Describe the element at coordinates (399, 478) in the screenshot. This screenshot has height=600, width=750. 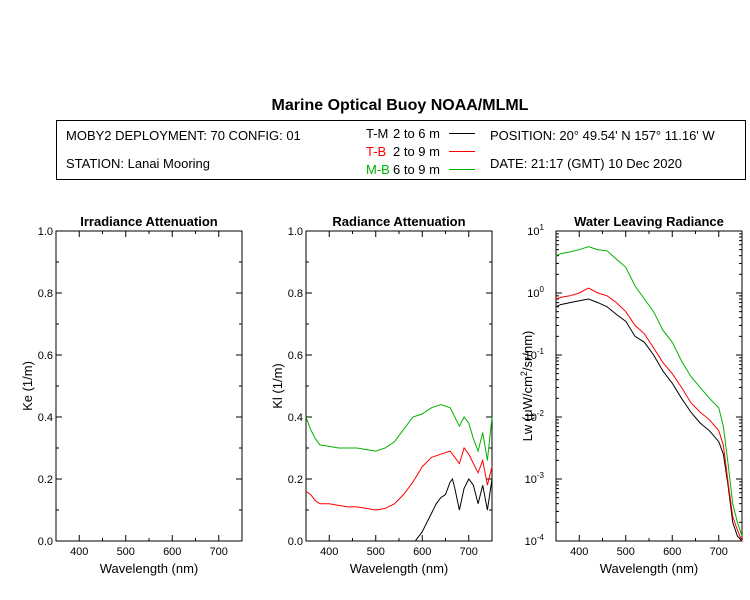
I see `panel2-series-line-t-b` at that location.